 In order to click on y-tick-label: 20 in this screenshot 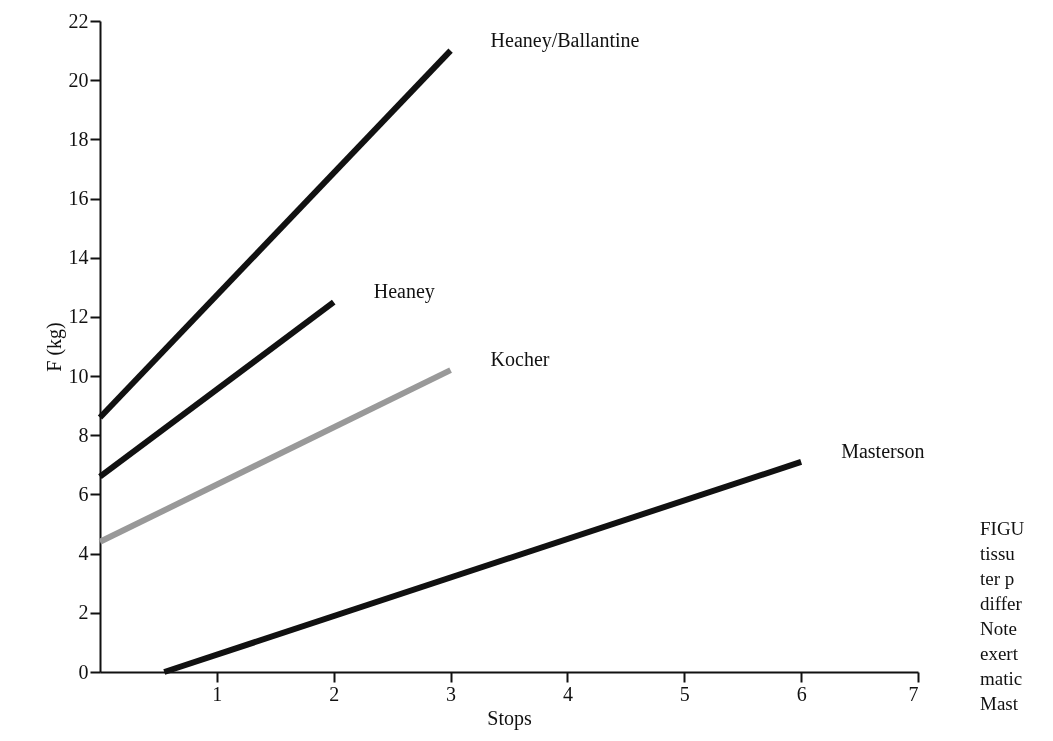, I will do `click(78, 79)`.